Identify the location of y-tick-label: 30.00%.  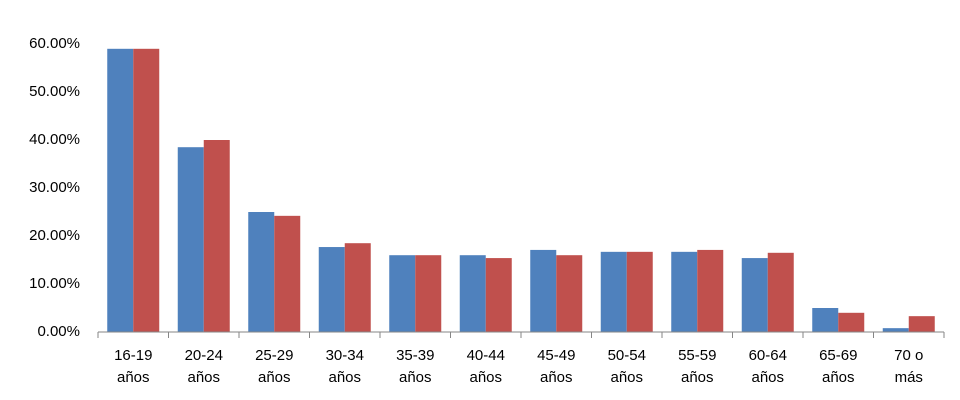
(54, 187).